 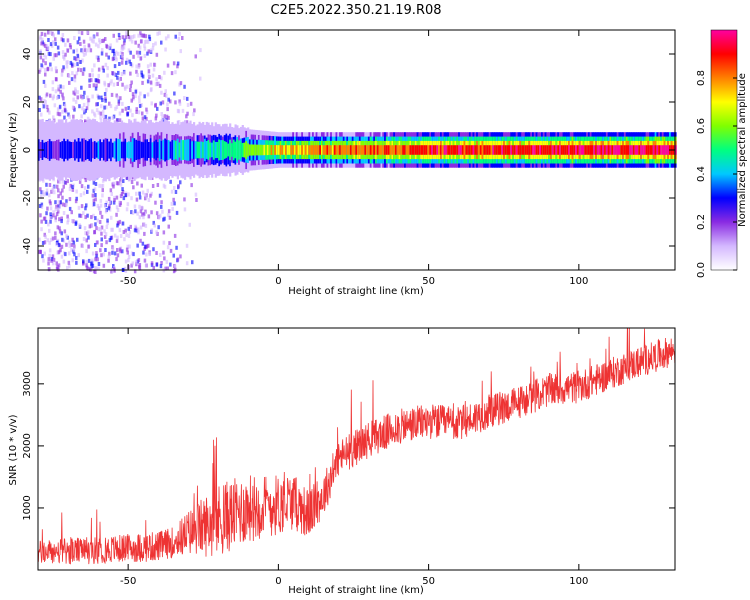 I want to click on y-tick-label: 40, so click(x=27, y=54).